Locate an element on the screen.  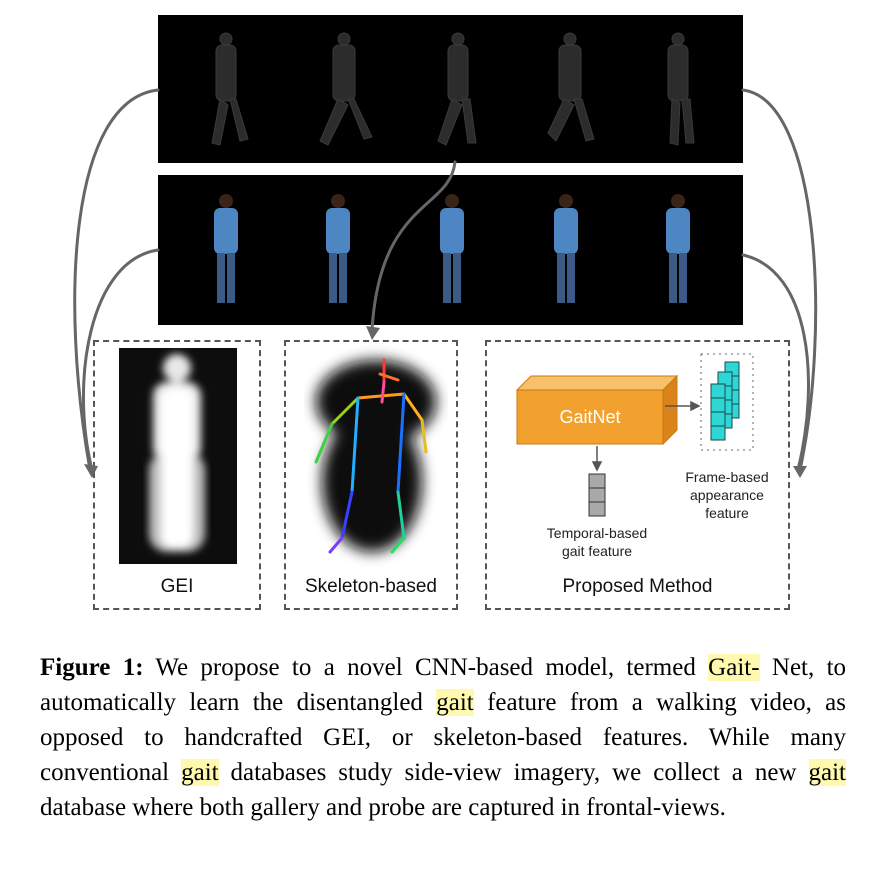
gaitnet-label: GaitNet is located at coordinates (590, 417).